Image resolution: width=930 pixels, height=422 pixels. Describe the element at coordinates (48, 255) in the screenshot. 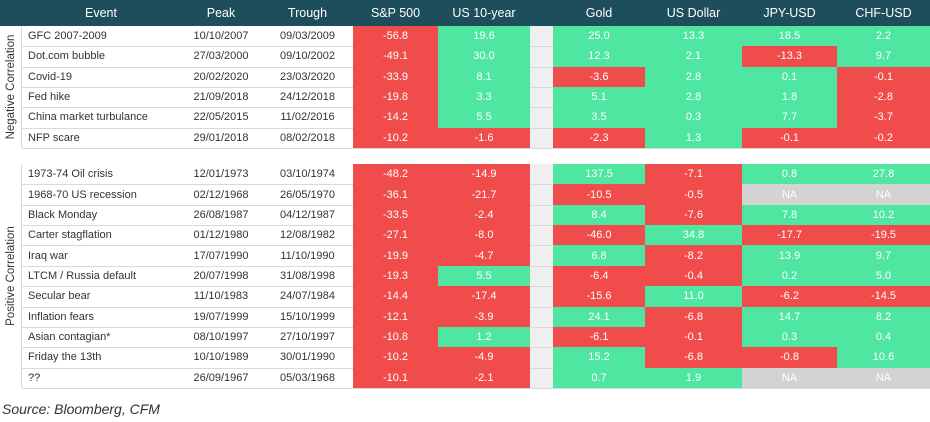

I see `event-name: Iraq war` at that location.